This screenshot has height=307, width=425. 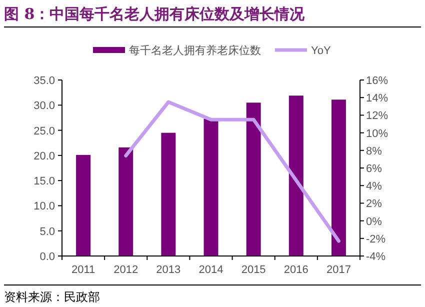 I want to click on y2-tick-label: 14%, so click(x=377, y=98).